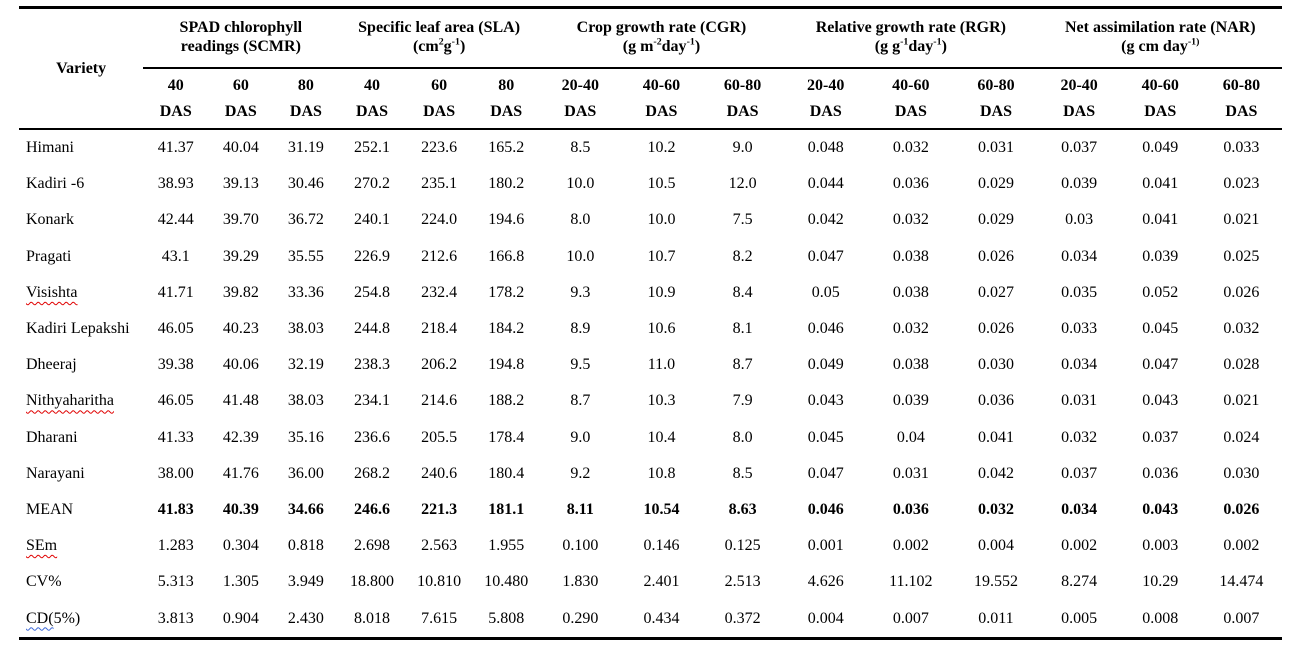 The height and width of the screenshot is (645, 1297). Describe the element at coordinates (1241, 256) in the screenshot. I see `value-cell: 0.025` at that location.